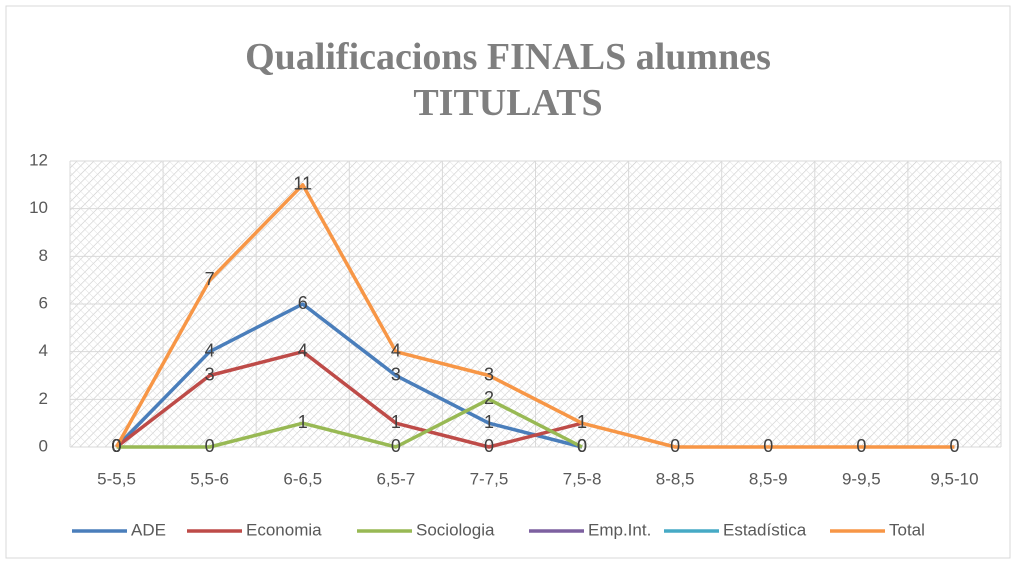  What do you see at coordinates (284, 529) in the screenshot?
I see `legend-label: Economia` at bounding box center [284, 529].